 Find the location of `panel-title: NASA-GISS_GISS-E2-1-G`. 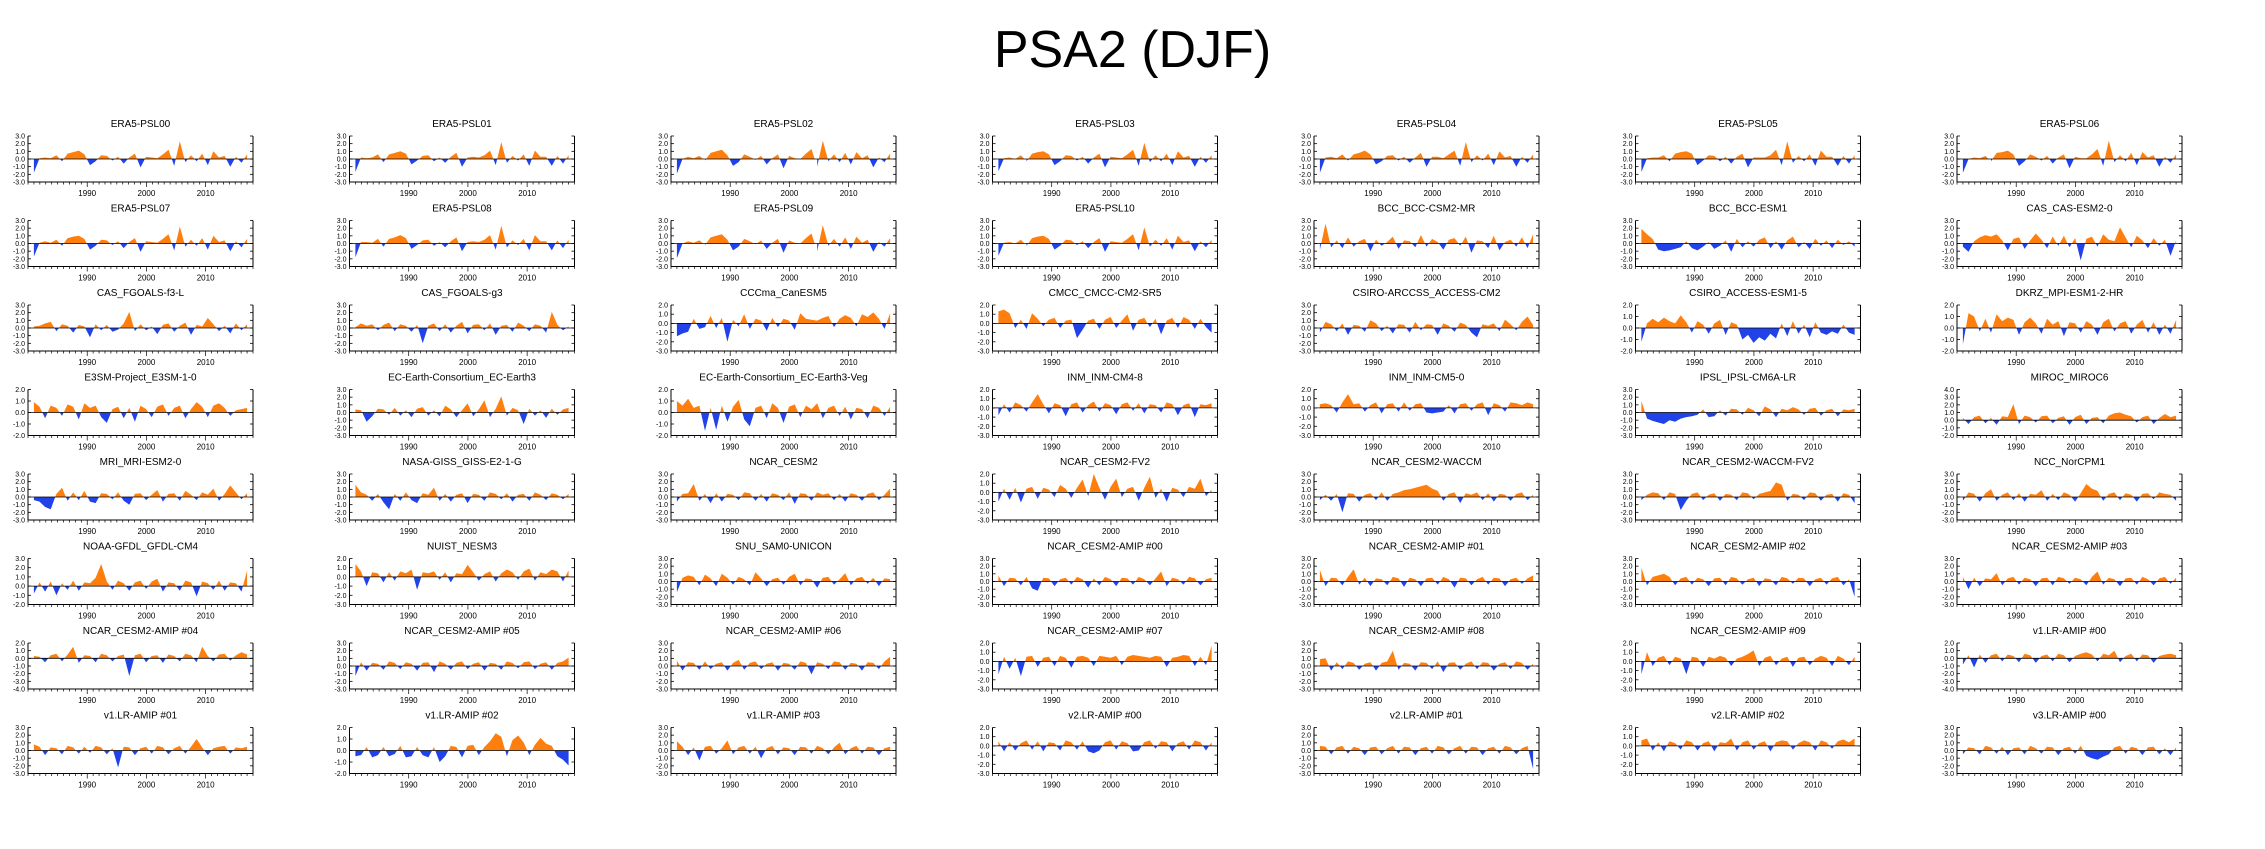

panel-title: NASA-GISS_GISS-E2-1-G is located at coordinates (462, 462).